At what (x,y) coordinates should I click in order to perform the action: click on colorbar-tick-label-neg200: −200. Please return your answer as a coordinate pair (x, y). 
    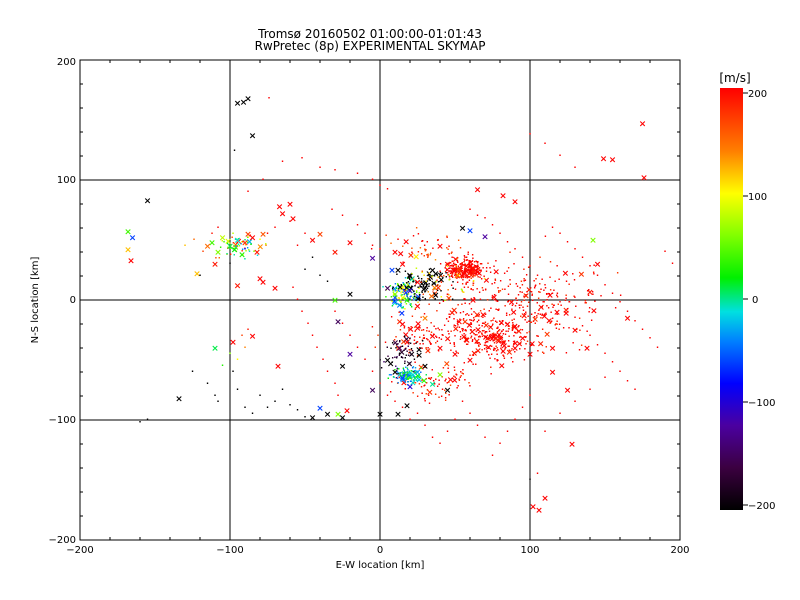
    Looking at the image, I should click on (761, 506).